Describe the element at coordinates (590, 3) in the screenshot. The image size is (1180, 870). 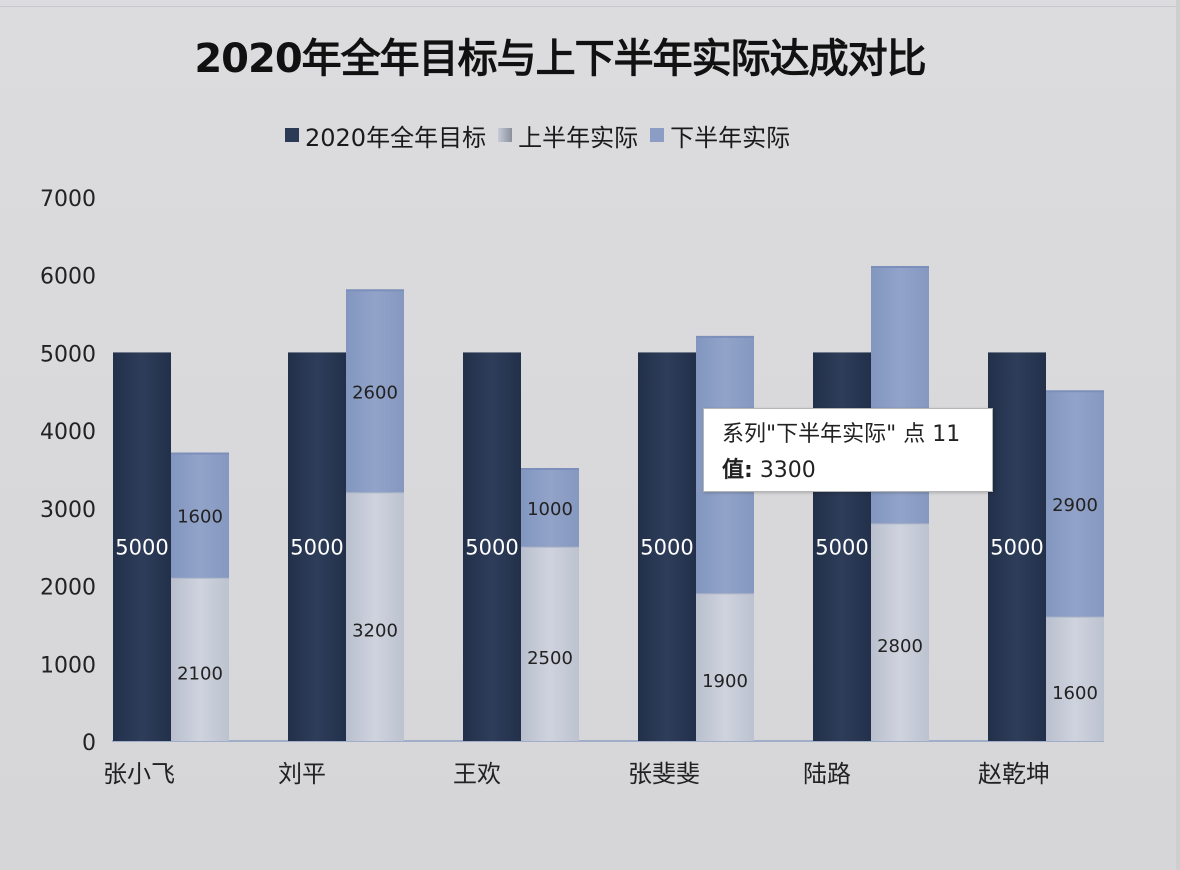
I see `sheet-gridlines` at that location.